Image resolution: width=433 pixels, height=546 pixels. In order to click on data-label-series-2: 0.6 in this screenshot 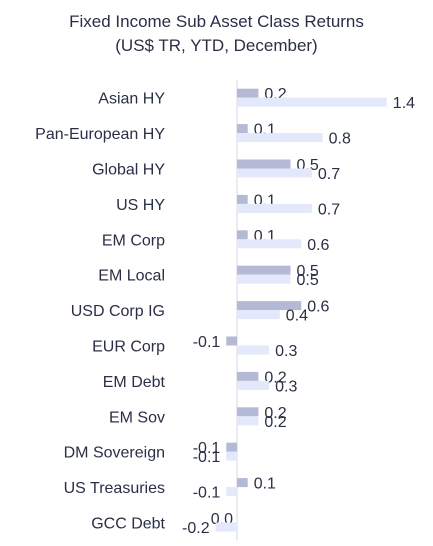, I will do `click(318, 245)`.